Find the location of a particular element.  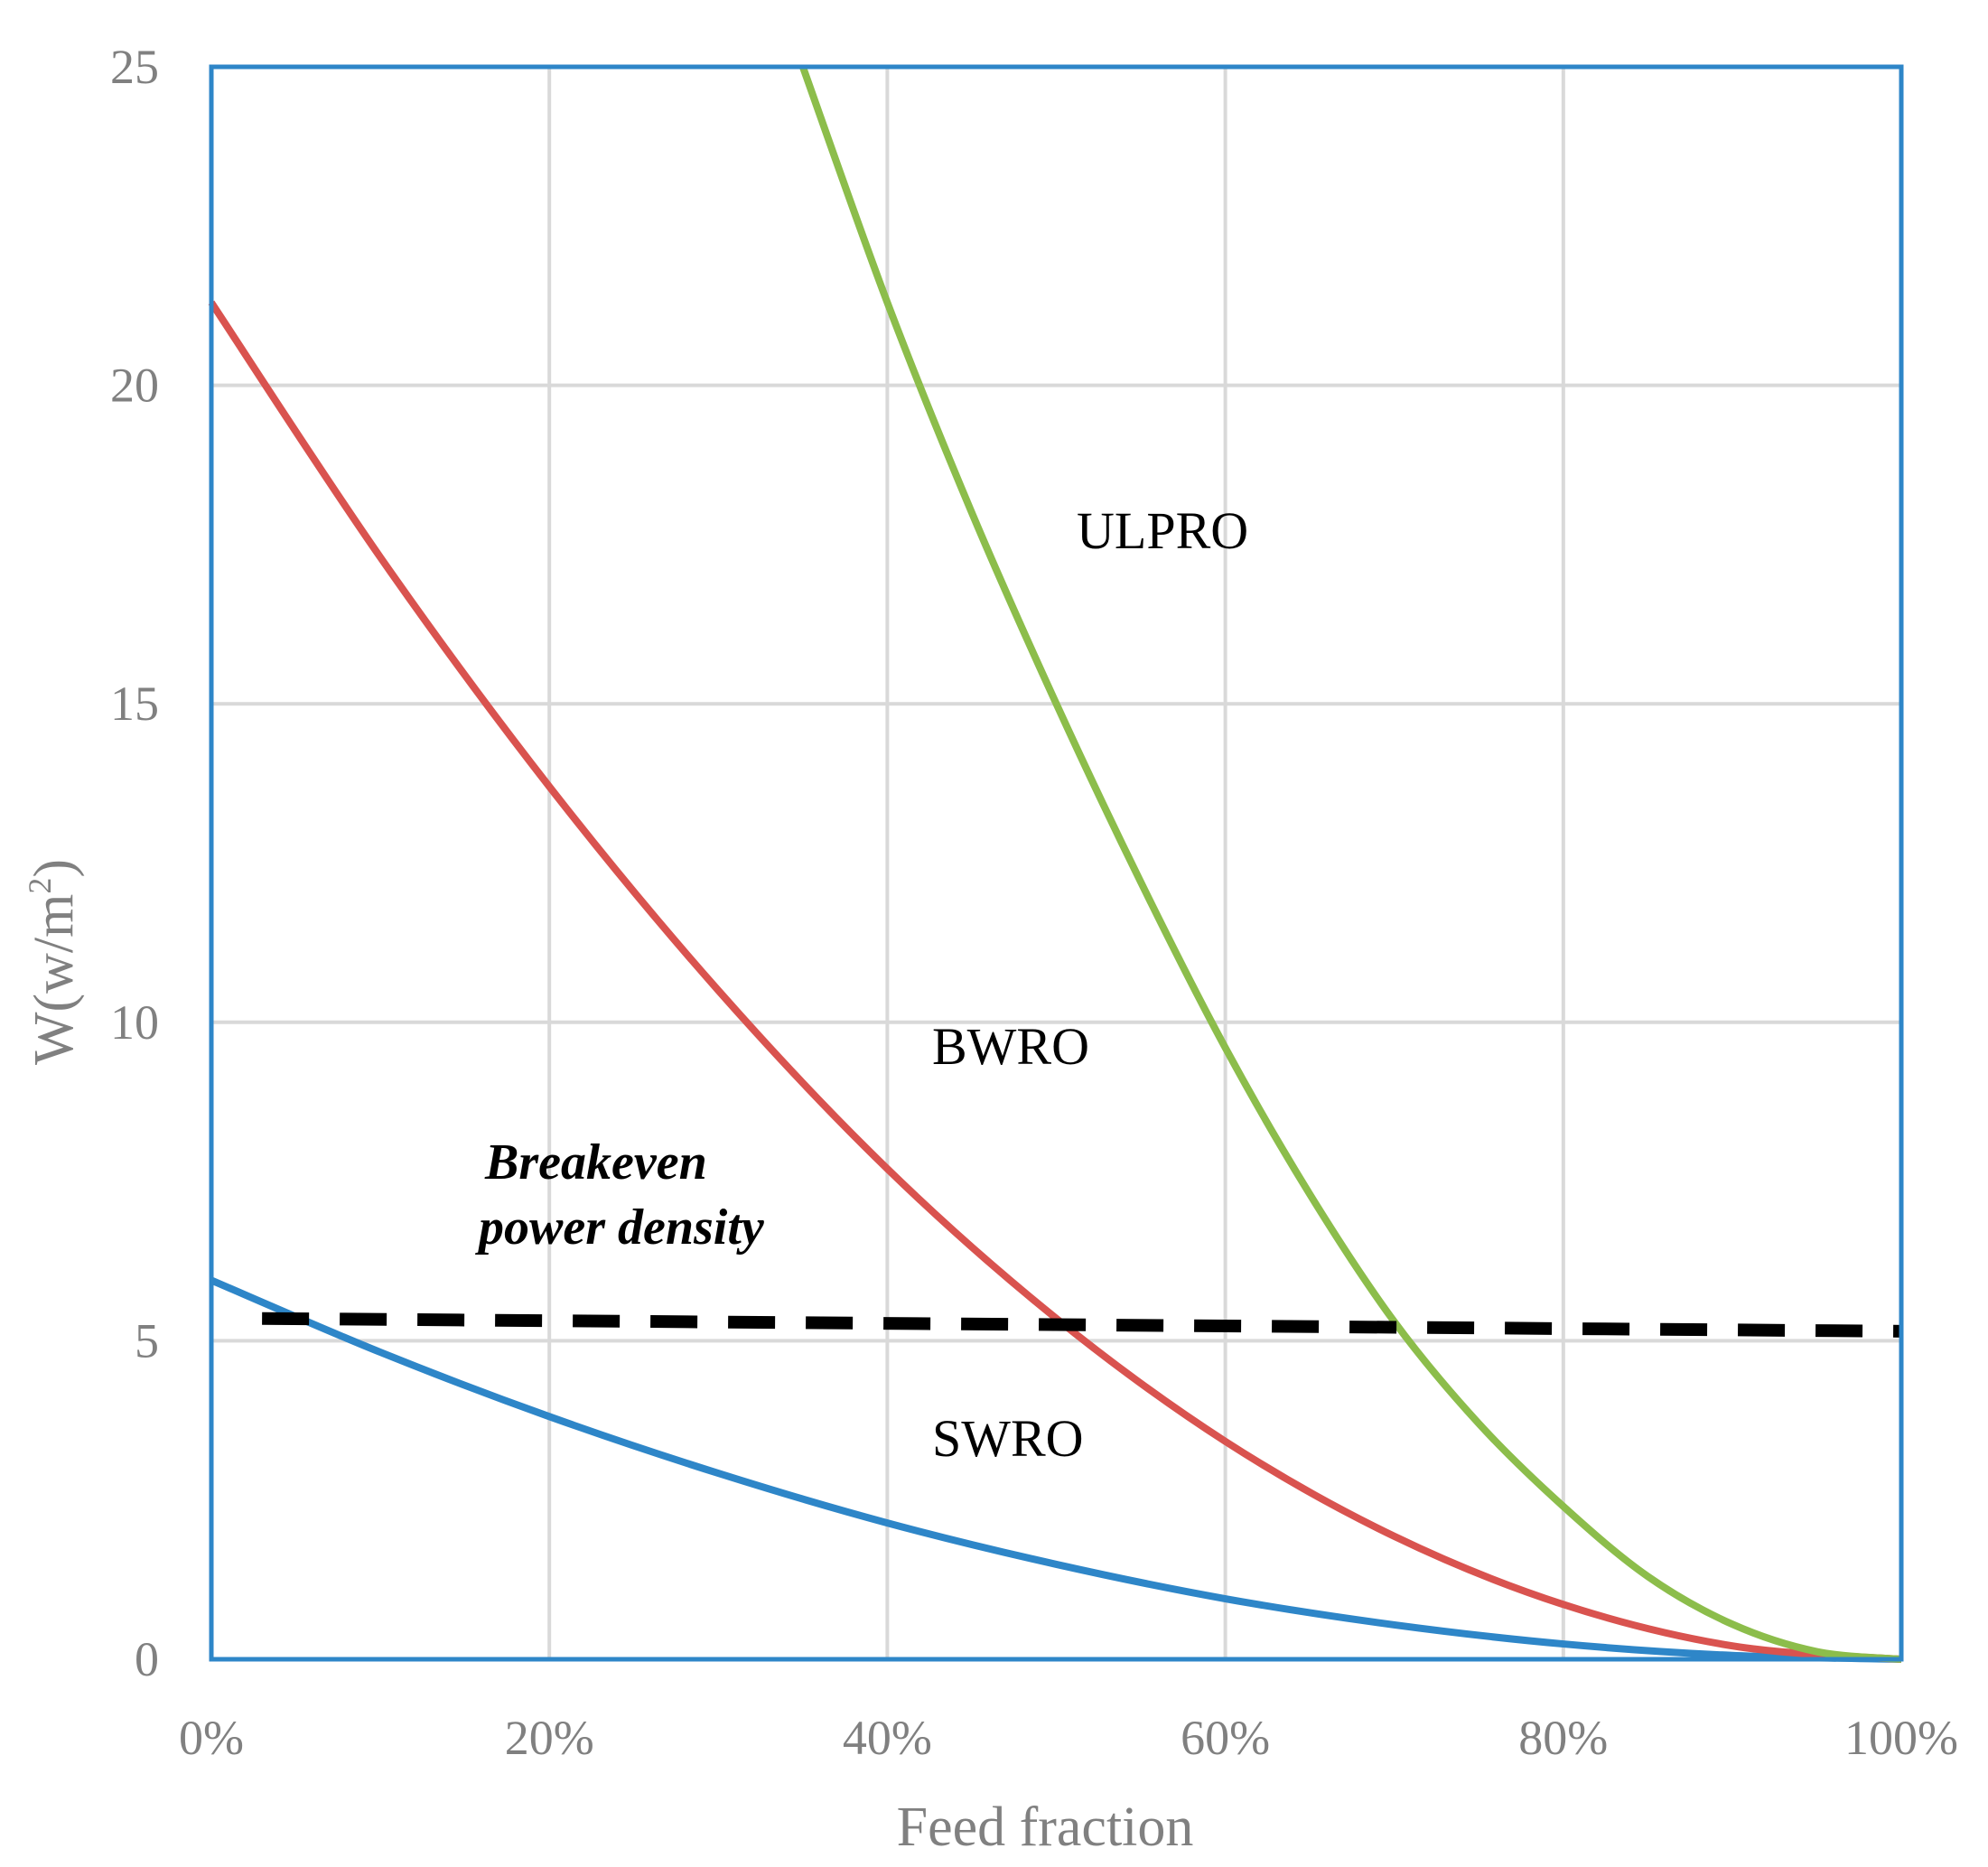

y-tick-label: 20 is located at coordinates (135, 386).